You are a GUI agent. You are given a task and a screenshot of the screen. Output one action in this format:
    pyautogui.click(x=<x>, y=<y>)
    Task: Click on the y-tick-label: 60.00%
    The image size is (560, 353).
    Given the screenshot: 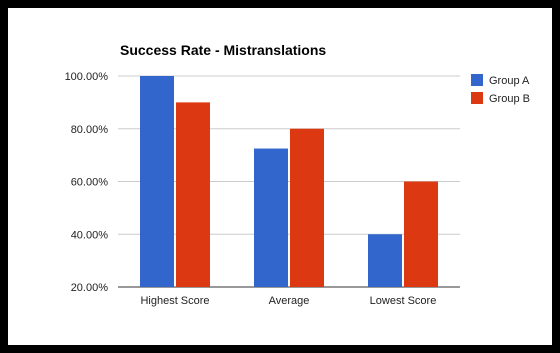 What is the action you would take?
    pyautogui.click(x=90, y=183)
    